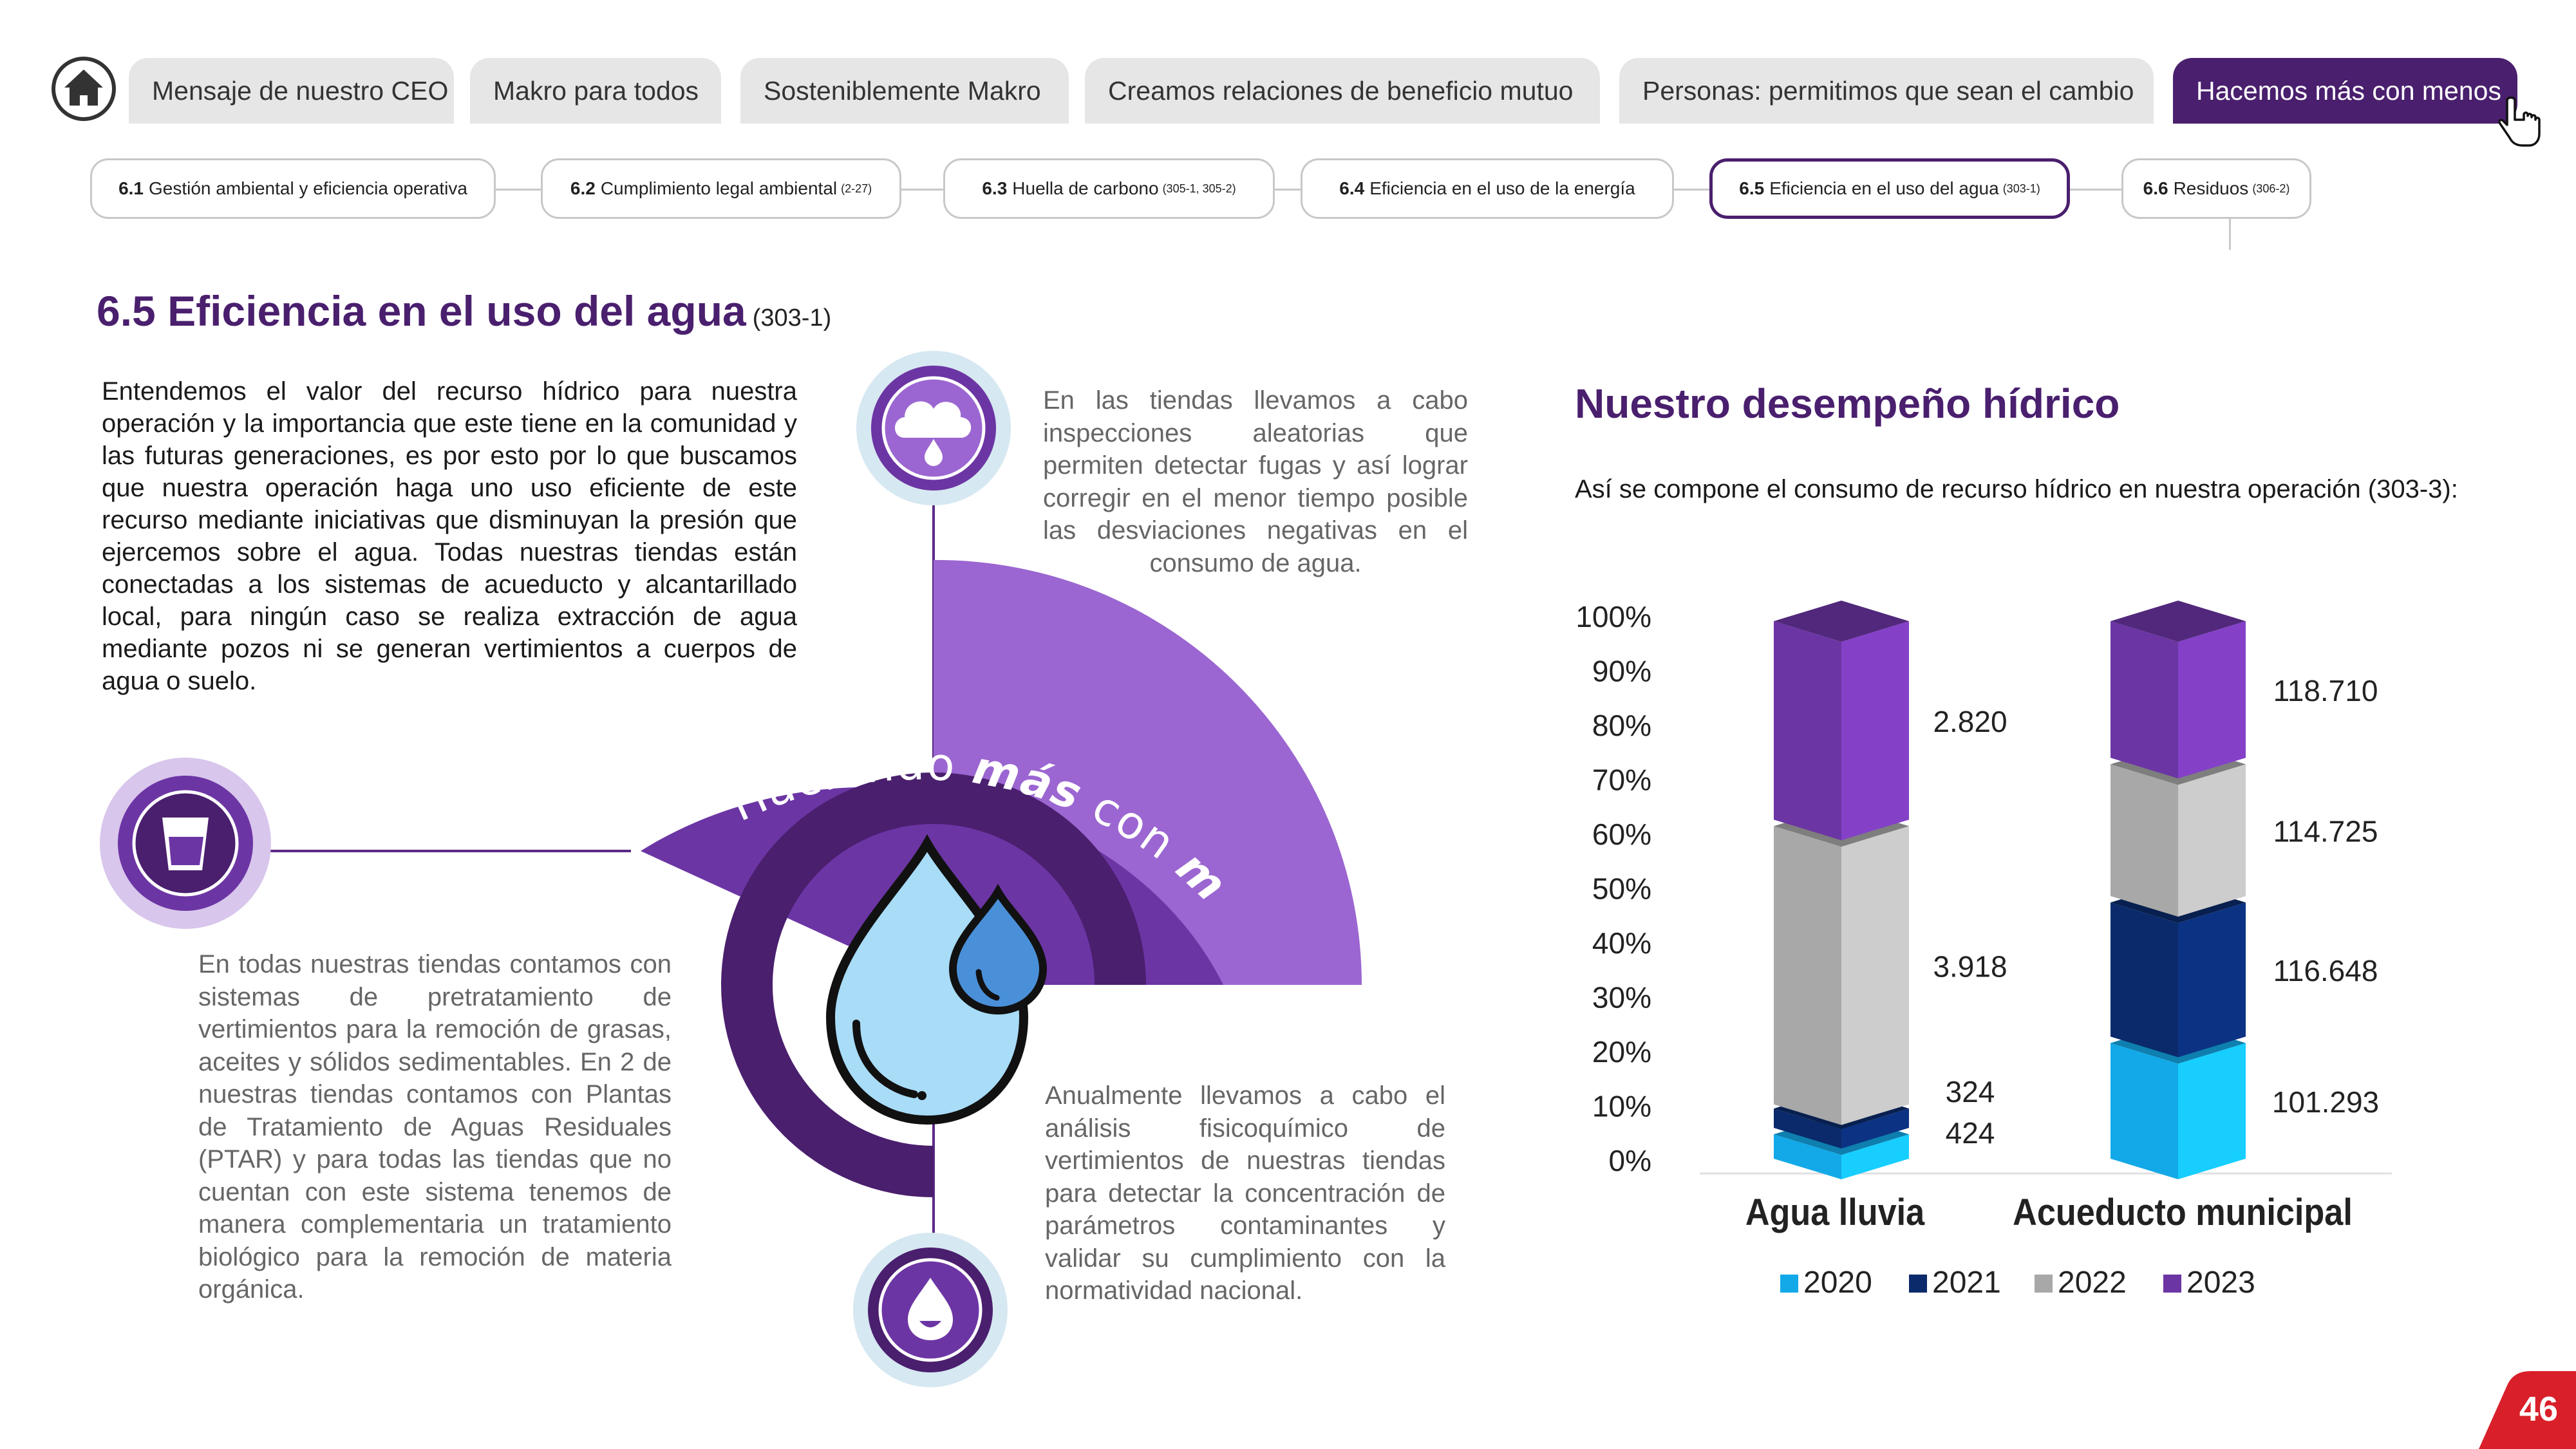 This screenshot has width=2576, height=1449. What do you see at coordinates (464, 311) in the screenshot?
I see `page-title: 6.5 Eficiencia en el uso del agua (303-1)` at bounding box center [464, 311].